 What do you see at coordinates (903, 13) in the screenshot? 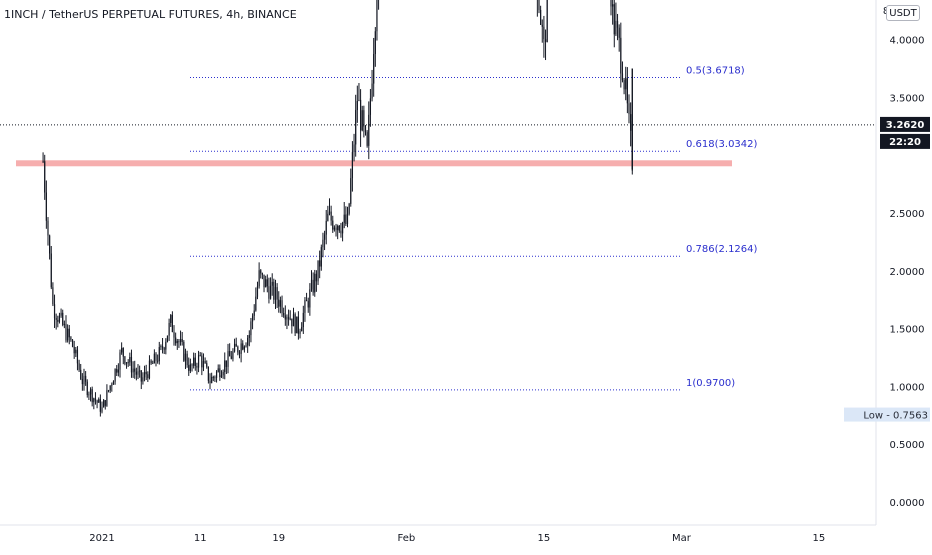
I see `currency-unit-button: USDT` at bounding box center [903, 13].